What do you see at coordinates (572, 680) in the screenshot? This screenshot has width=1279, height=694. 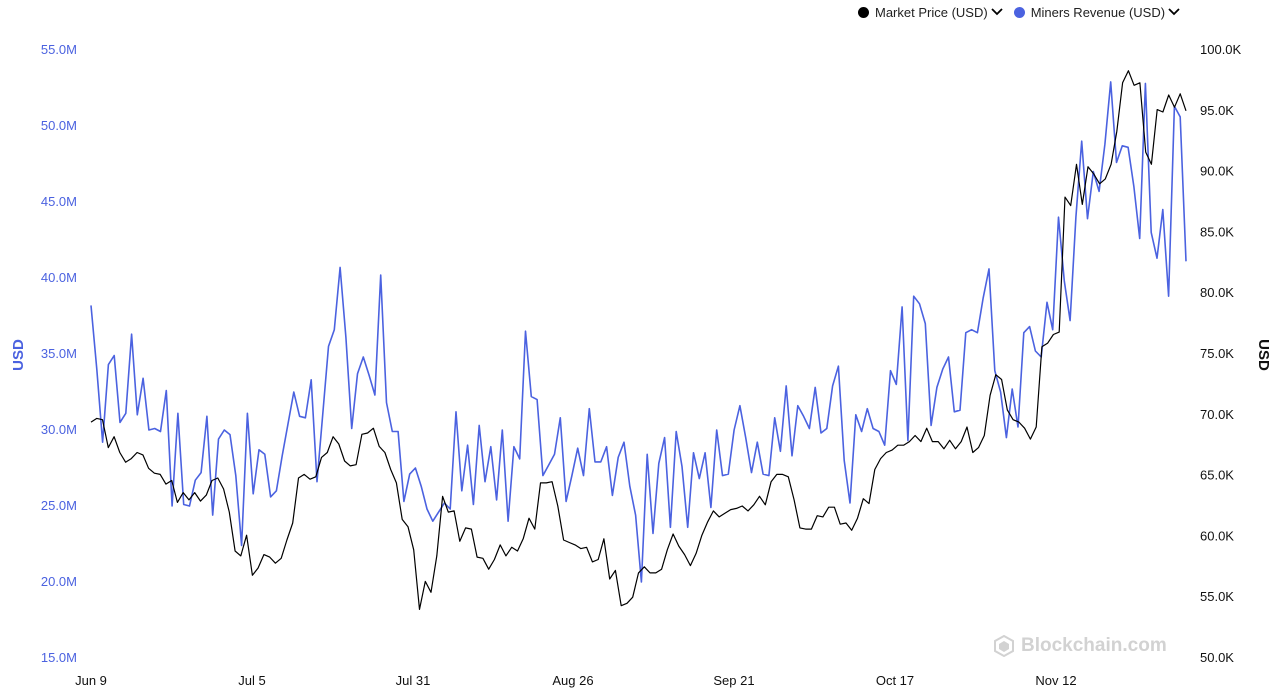 I see `x-tick-label: Aug 26` at bounding box center [572, 680].